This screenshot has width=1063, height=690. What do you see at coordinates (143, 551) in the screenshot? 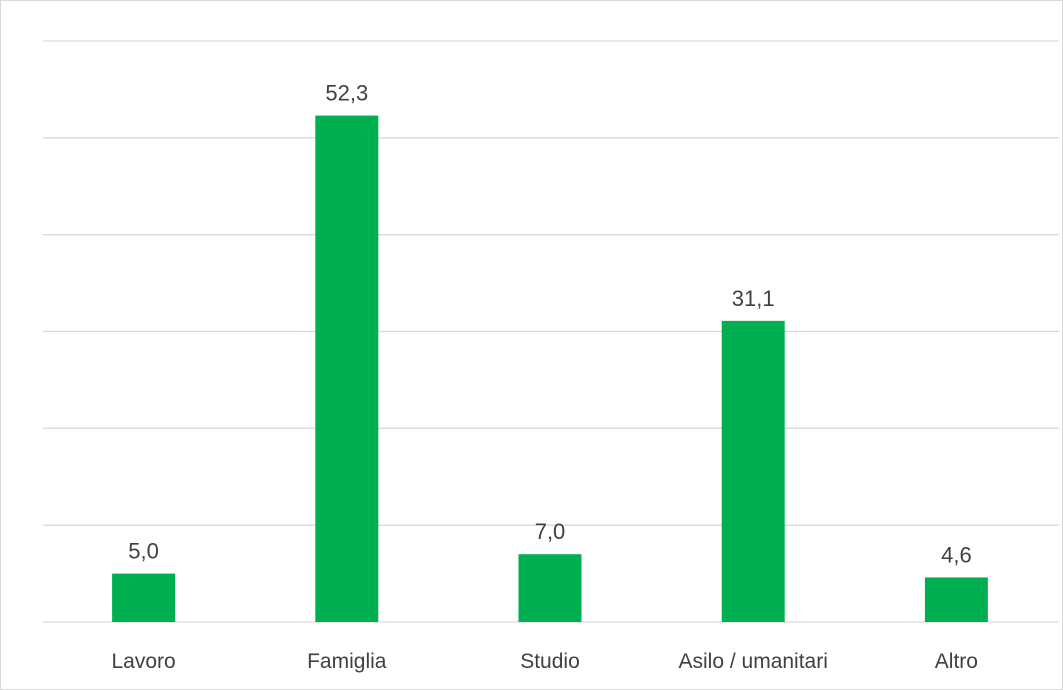
I see `data-label-lavoro: 5,0` at bounding box center [143, 551].